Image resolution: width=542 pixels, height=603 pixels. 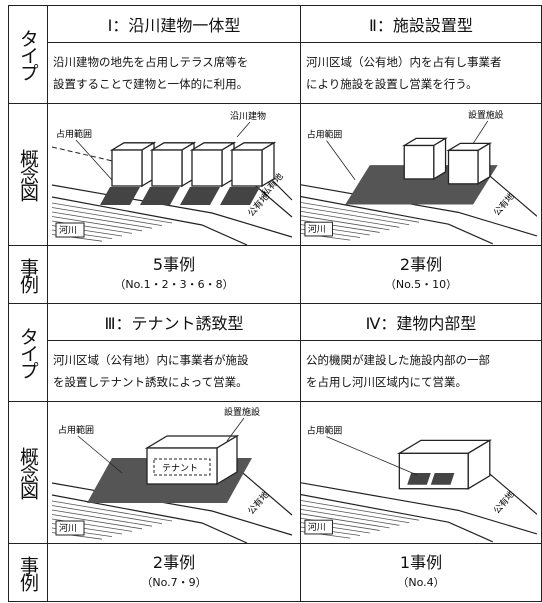 I want to click on diagram-cell: 河川 公有地 テナント 占用範囲 設置施設, so click(x=174, y=472).